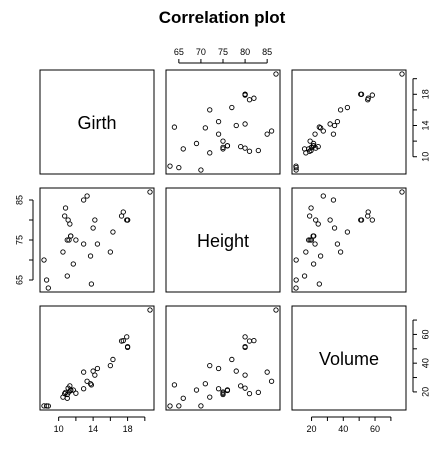 The width and height of the screenshot is (443, 451). I want to click on tick-label-height-80: 80, so click(245, 52).